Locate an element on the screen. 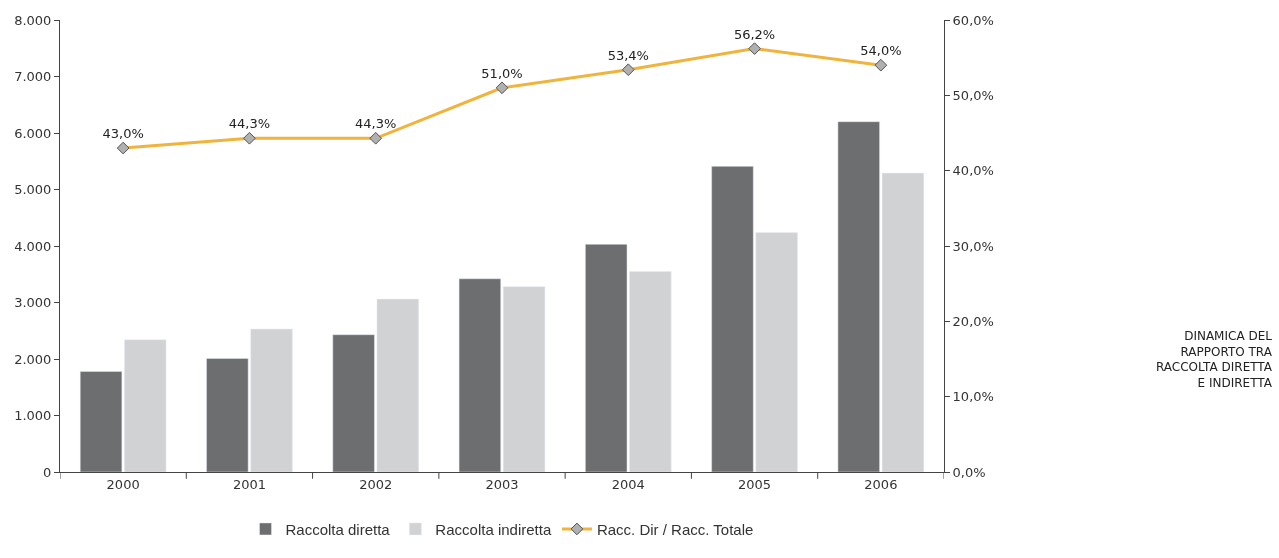 The height and width of the screenshot is (558, 1279). x-tick-label: 2004 is located at coordinates (628, 484).